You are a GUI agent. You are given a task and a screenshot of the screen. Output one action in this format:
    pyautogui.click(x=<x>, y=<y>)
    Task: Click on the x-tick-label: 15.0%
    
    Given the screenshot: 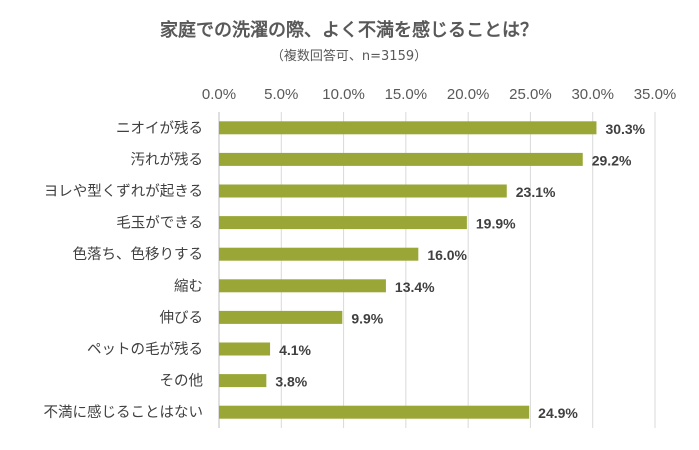 What is the action you would take?
    pyautogui.click(x=406, y=94)
    